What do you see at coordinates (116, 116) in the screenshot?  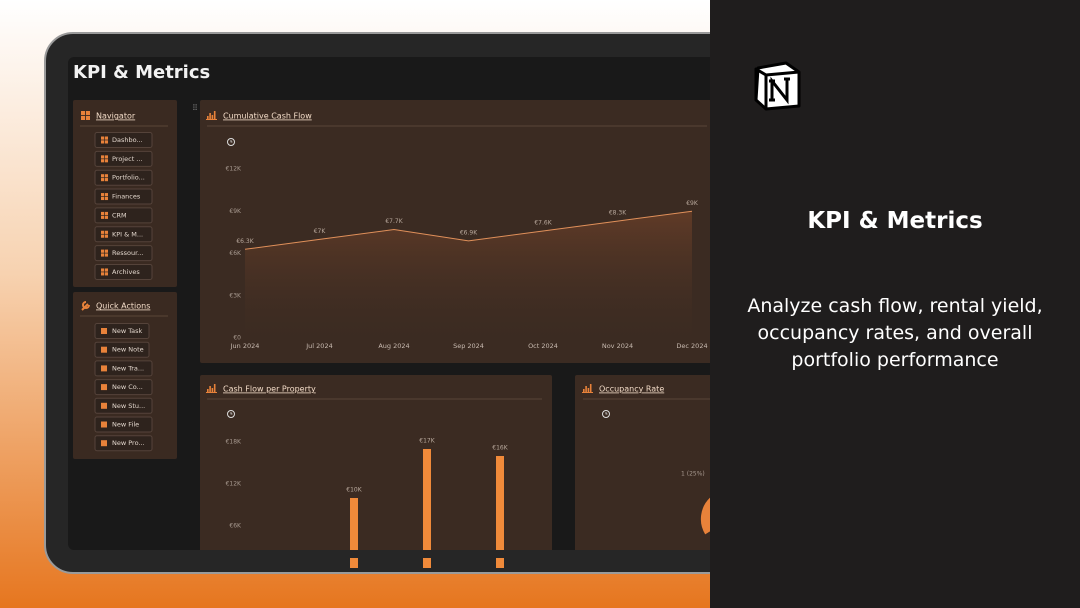 I see `panel-title: Navigator` at bounding box center [116, 116].